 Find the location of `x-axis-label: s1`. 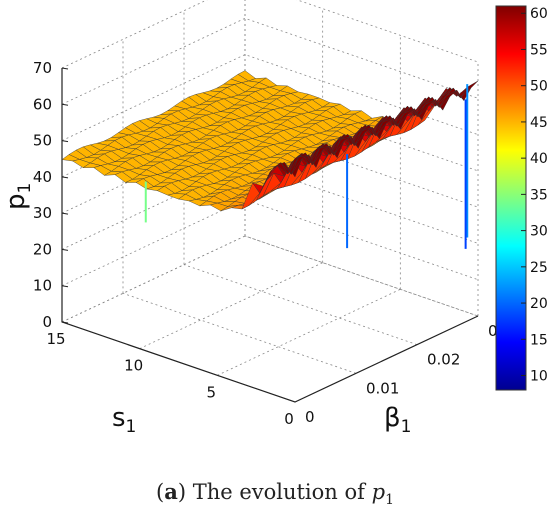

x-axis-label: s1 is located at coordinates (124, 420).